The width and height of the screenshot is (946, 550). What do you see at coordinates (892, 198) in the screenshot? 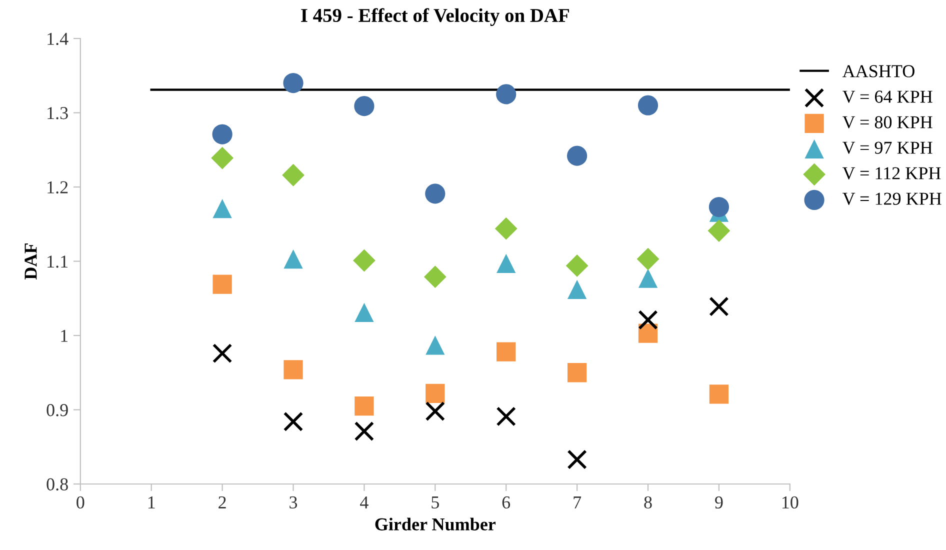
I see `legend-label: V = 129 KPH` at bounding box center [892, 198].